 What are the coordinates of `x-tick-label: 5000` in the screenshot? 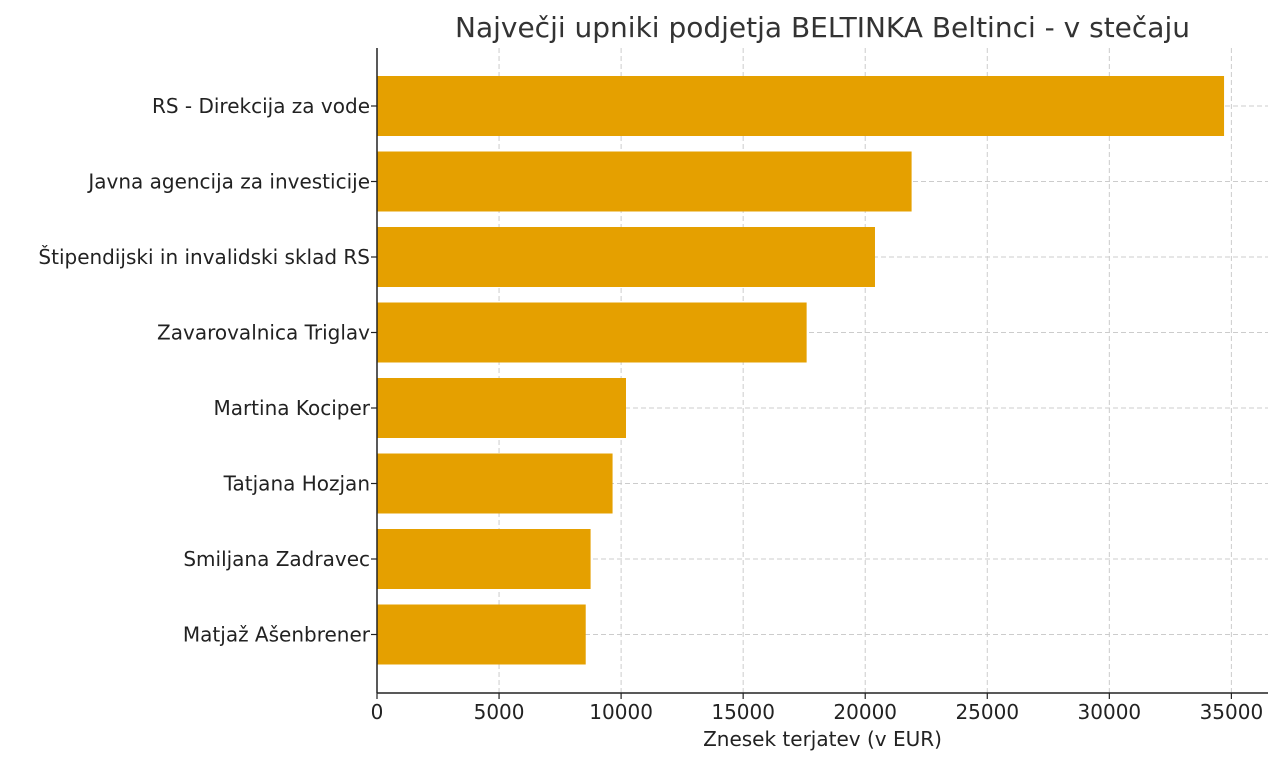 It's located at (499, 712).